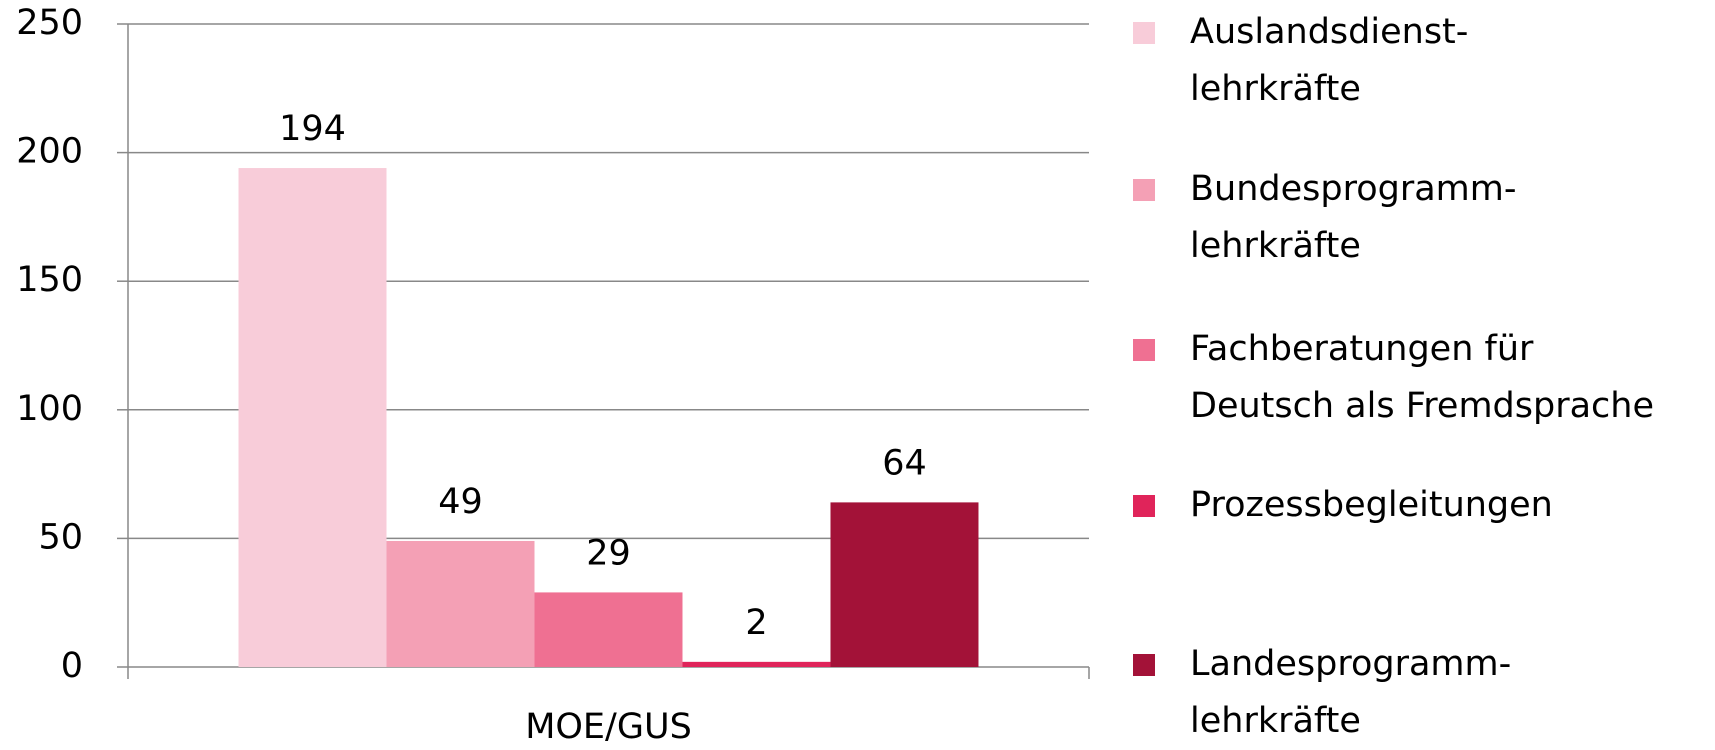  Describe the element at coordinates (49, 280) in the screenshot. I see `y-tick-label: 150` at that location.